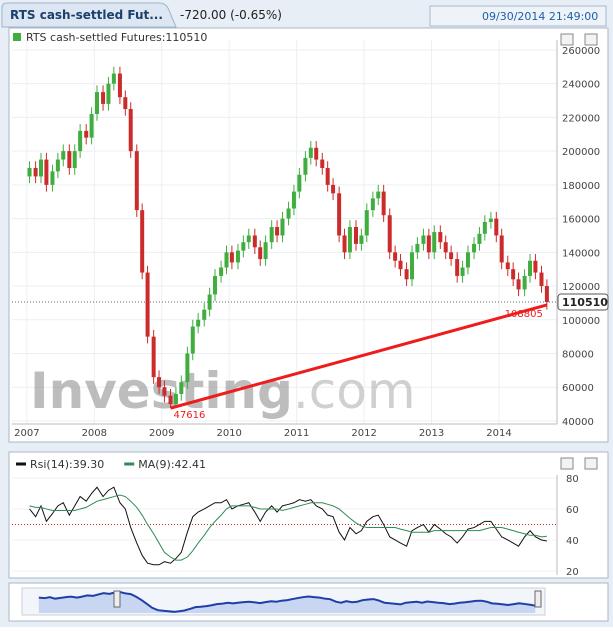 This screenshot has height=631, width=613. Describe the element at coordinates (578, 388) in the screenshot. I see `y-tick-label: 60000` at that location.